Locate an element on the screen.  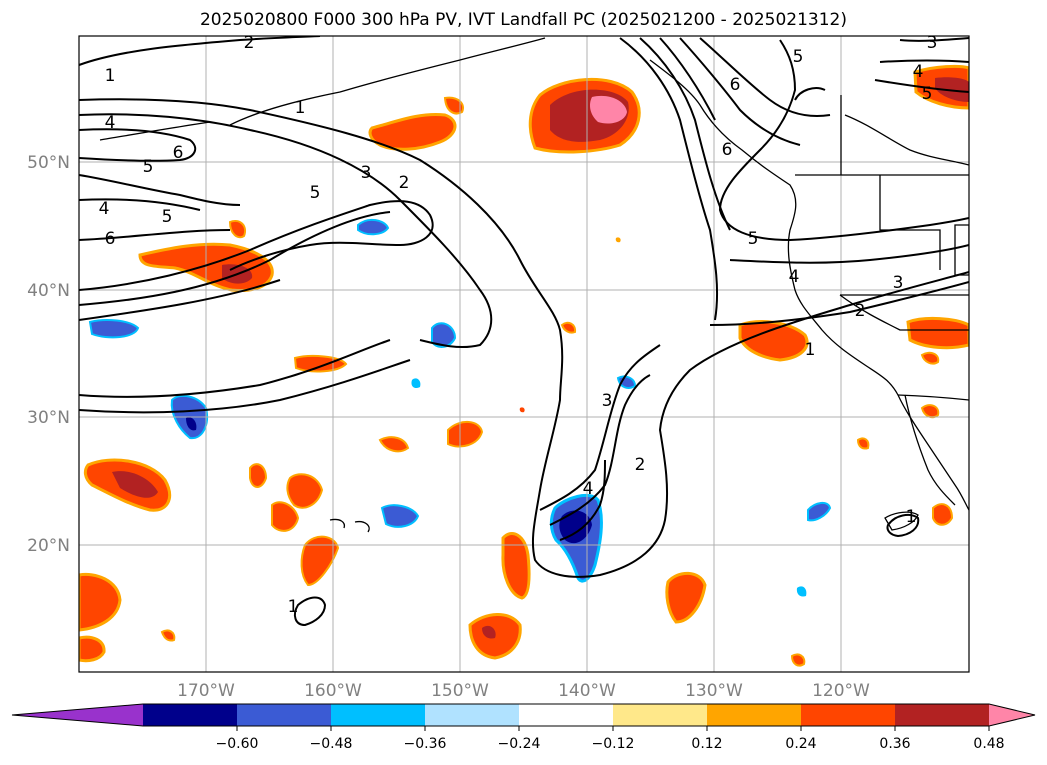
colorbar-extend-high is located at coordinates (1012, 715).